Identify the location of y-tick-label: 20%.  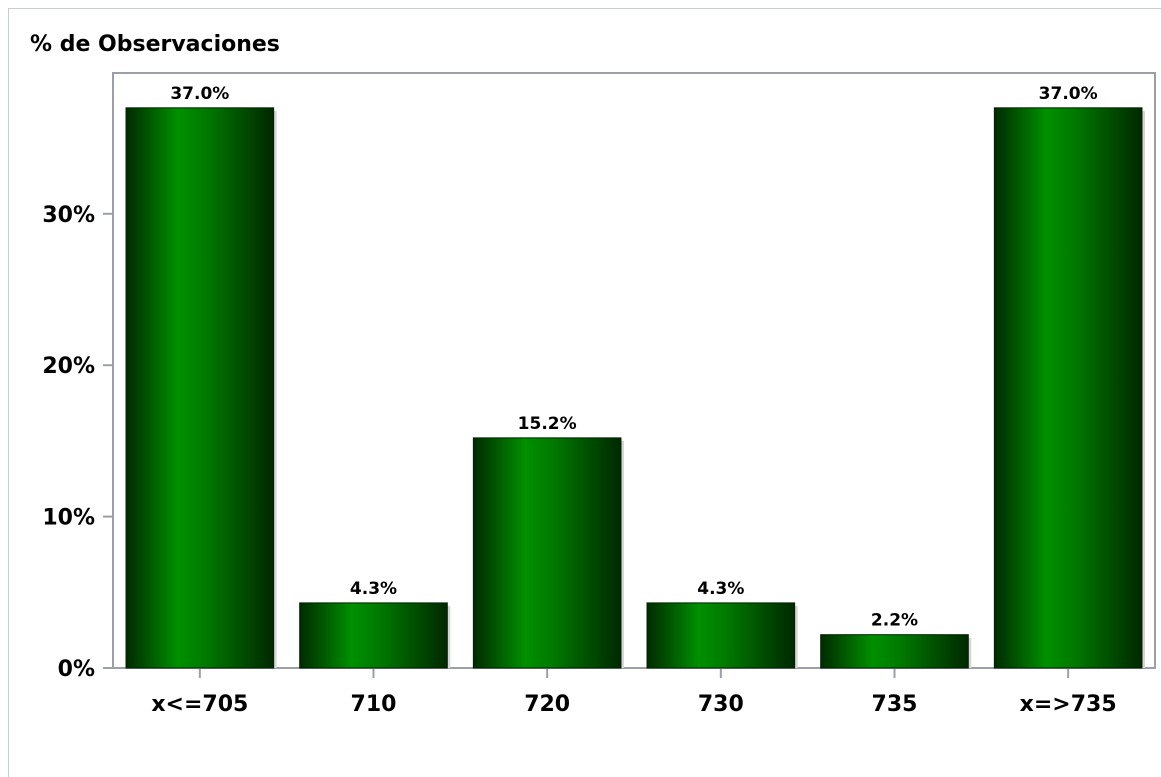
(68, 366).